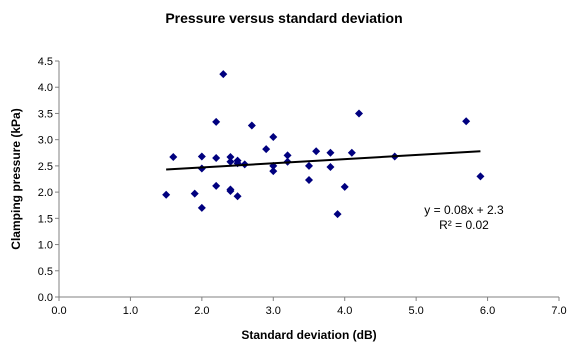  I want to click on x-tick-label: 3.0, so click(273, 311).